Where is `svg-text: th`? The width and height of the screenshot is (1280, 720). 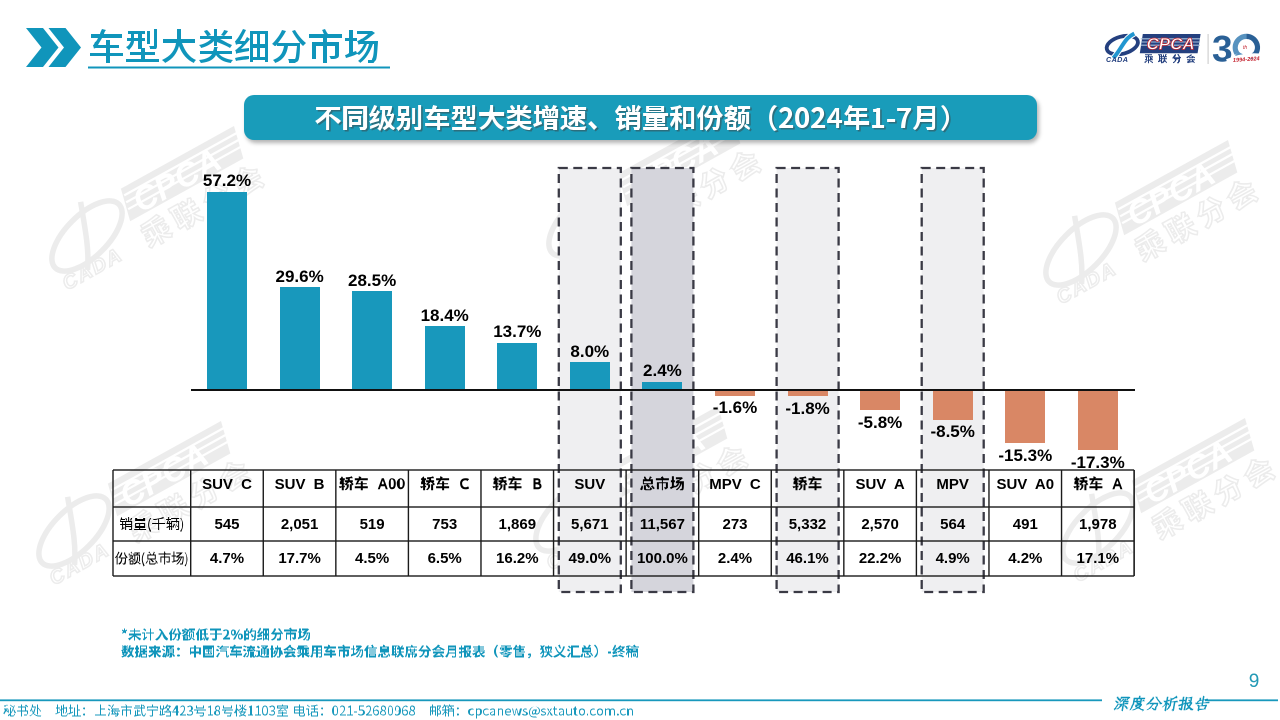 svg-text: th is located at coordinates (1245, 48).